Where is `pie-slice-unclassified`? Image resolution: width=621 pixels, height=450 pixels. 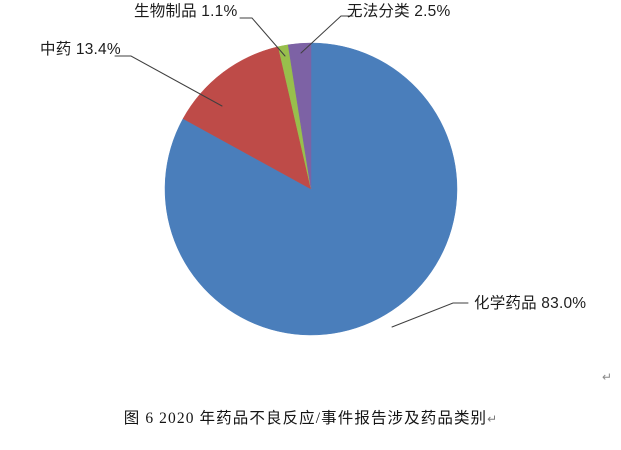
pie-slice-unclassified is located at coordinates (299, 116).